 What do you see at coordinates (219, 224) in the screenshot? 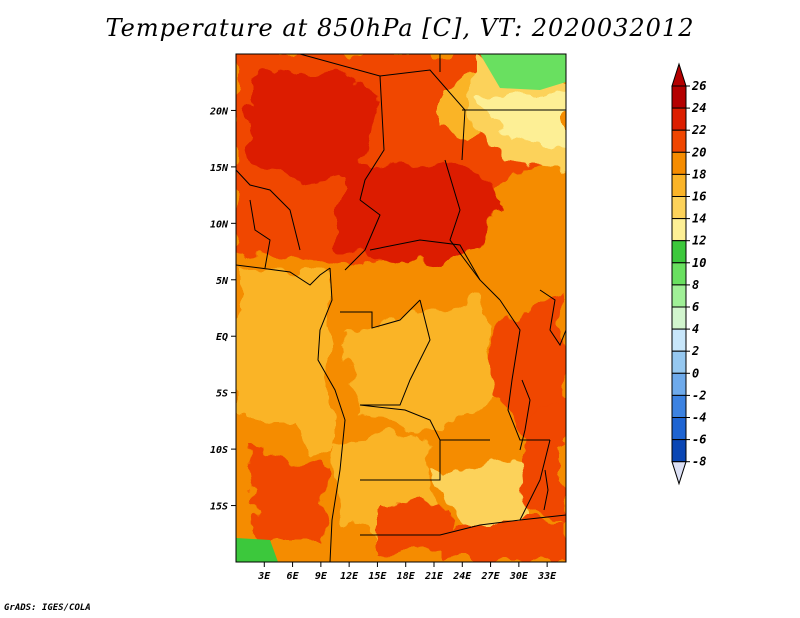
I see `lat-tick-label: 10N` at bounding box center [219, 224].